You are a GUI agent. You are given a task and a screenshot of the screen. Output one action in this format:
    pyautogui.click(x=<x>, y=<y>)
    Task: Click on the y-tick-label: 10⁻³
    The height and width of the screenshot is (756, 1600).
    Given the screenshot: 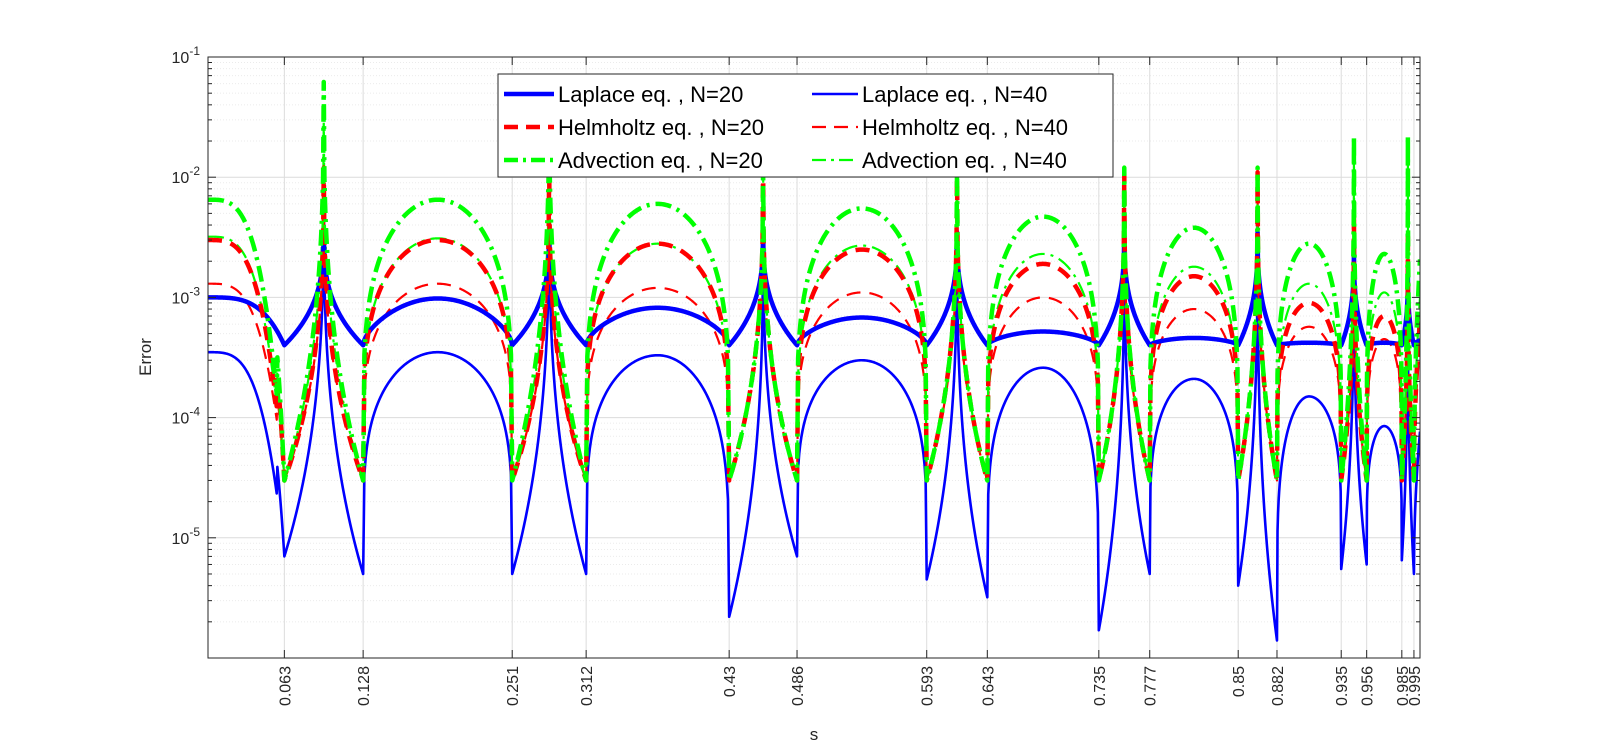 What is the action you would take?
    pyautogui.click(x=186, y=295)
    